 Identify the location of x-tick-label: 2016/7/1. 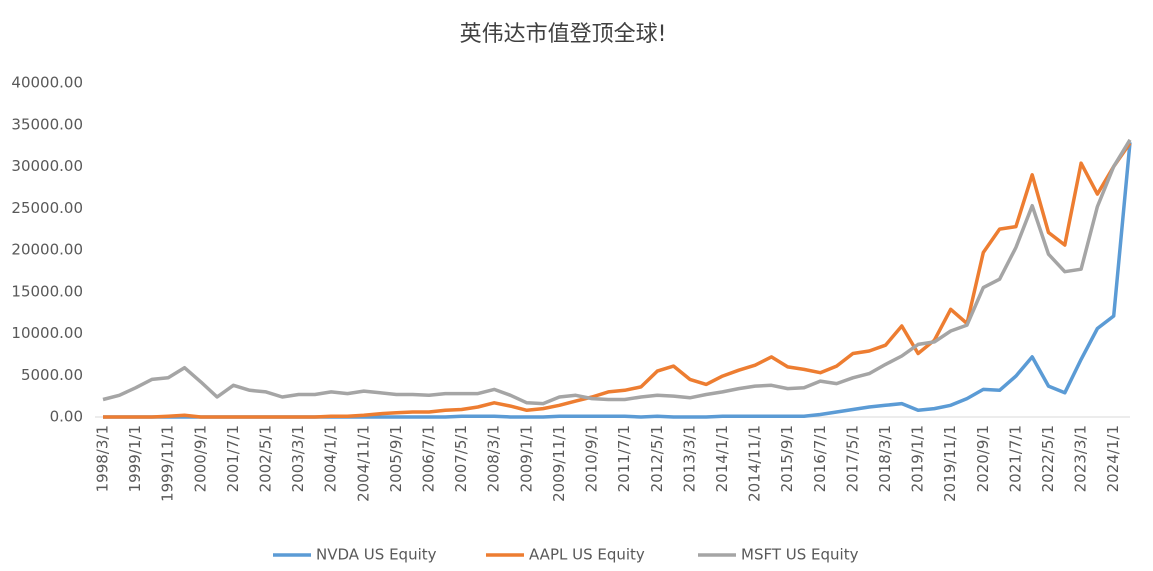
(820, 458).